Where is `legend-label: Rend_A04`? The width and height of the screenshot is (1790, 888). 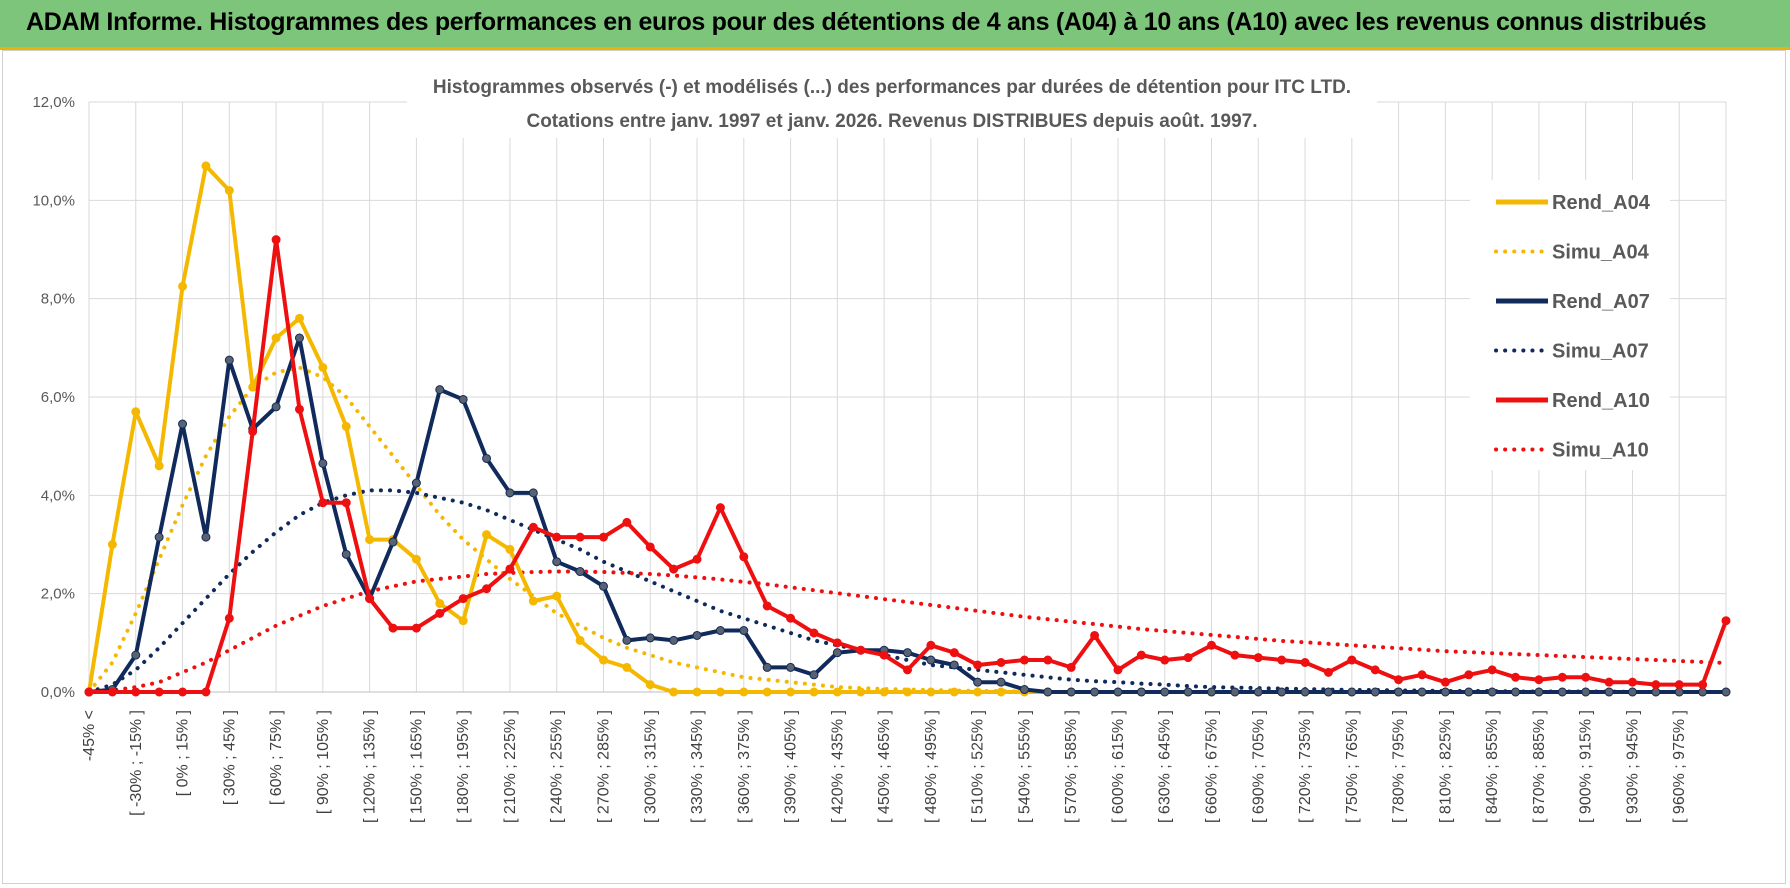 legend-label: Rend_A04 is located at coordinates (1601, 203).